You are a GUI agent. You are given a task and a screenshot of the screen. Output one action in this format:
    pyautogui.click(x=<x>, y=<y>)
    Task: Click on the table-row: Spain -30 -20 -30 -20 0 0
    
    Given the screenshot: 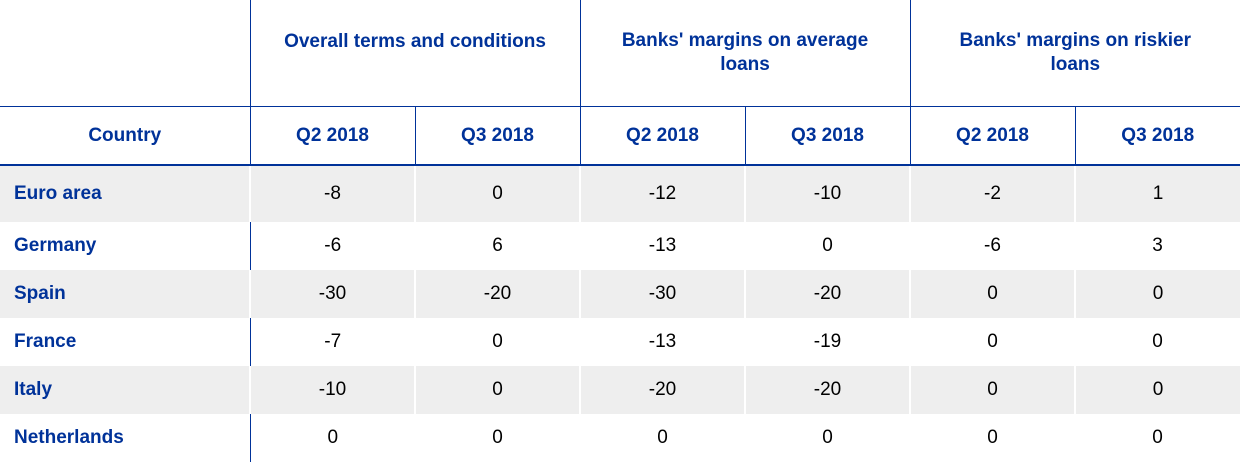 What is the action you would take?
    pyautogui.click(x=620, y=294)
    